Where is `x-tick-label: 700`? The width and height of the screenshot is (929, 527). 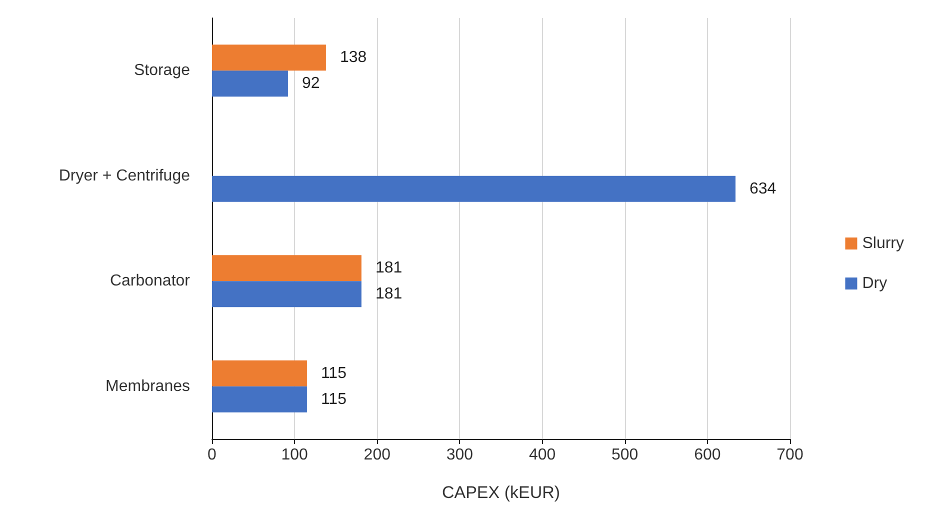 x-tick-label: 700 is located at coordinates (790, 455).